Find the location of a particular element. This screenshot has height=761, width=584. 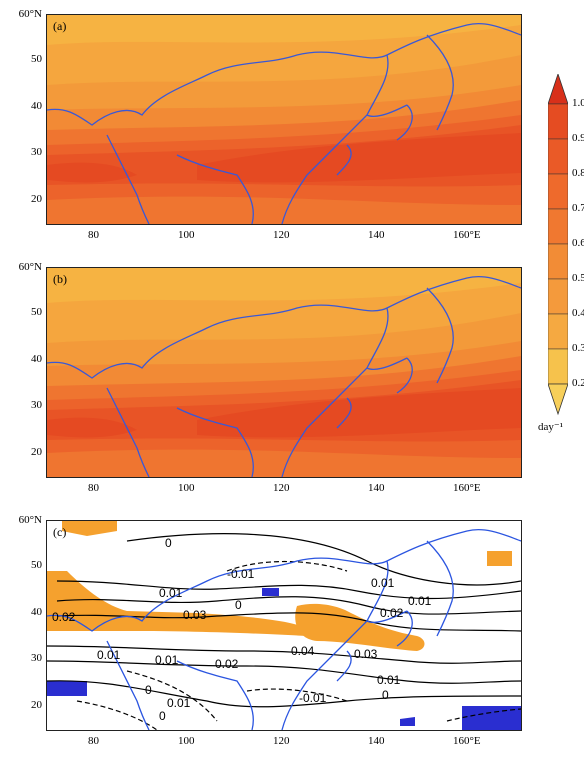

panel-label-a: (a) is located at coordinates (60, 26).